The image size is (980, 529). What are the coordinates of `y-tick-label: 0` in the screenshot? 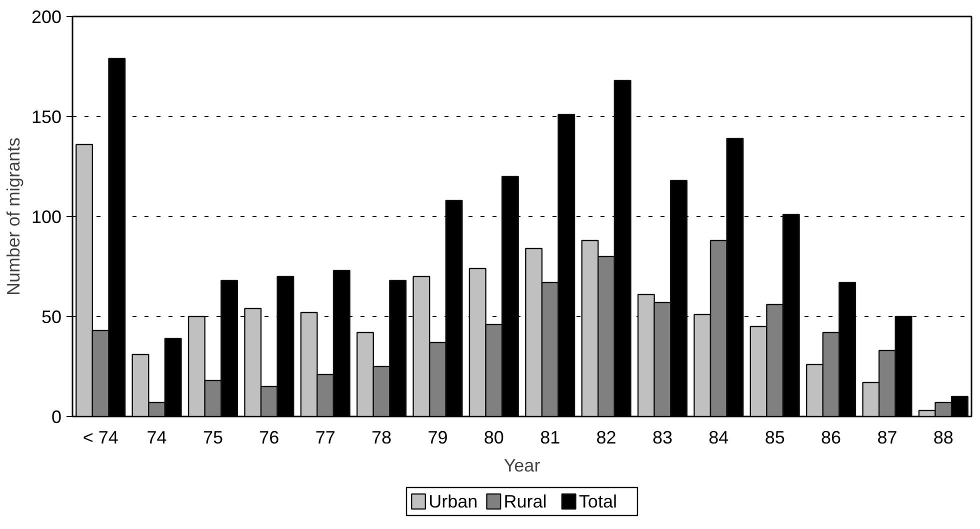 It's located at (56, 417).